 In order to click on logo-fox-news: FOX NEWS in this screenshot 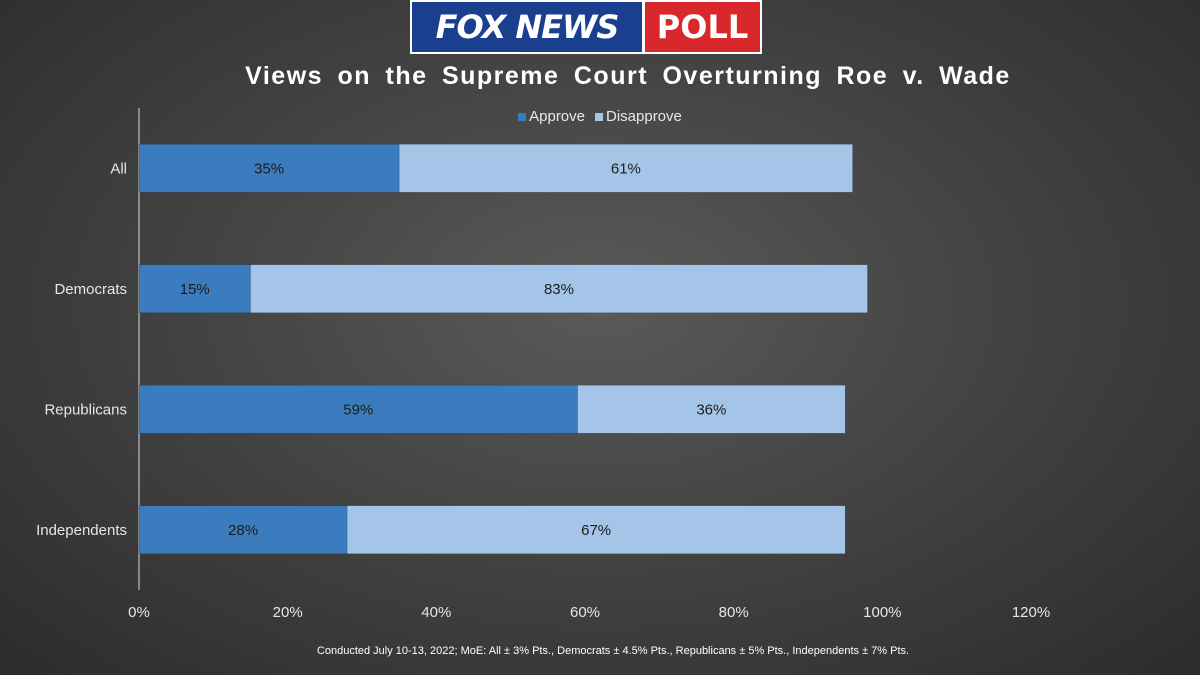, I will do `click(527, 27)`.